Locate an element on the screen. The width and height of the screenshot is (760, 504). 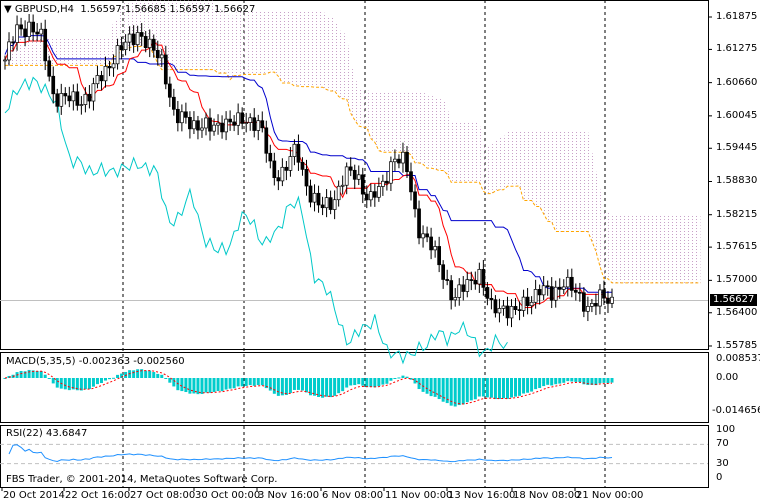
macd-panel is located at coordinates (354, 387).